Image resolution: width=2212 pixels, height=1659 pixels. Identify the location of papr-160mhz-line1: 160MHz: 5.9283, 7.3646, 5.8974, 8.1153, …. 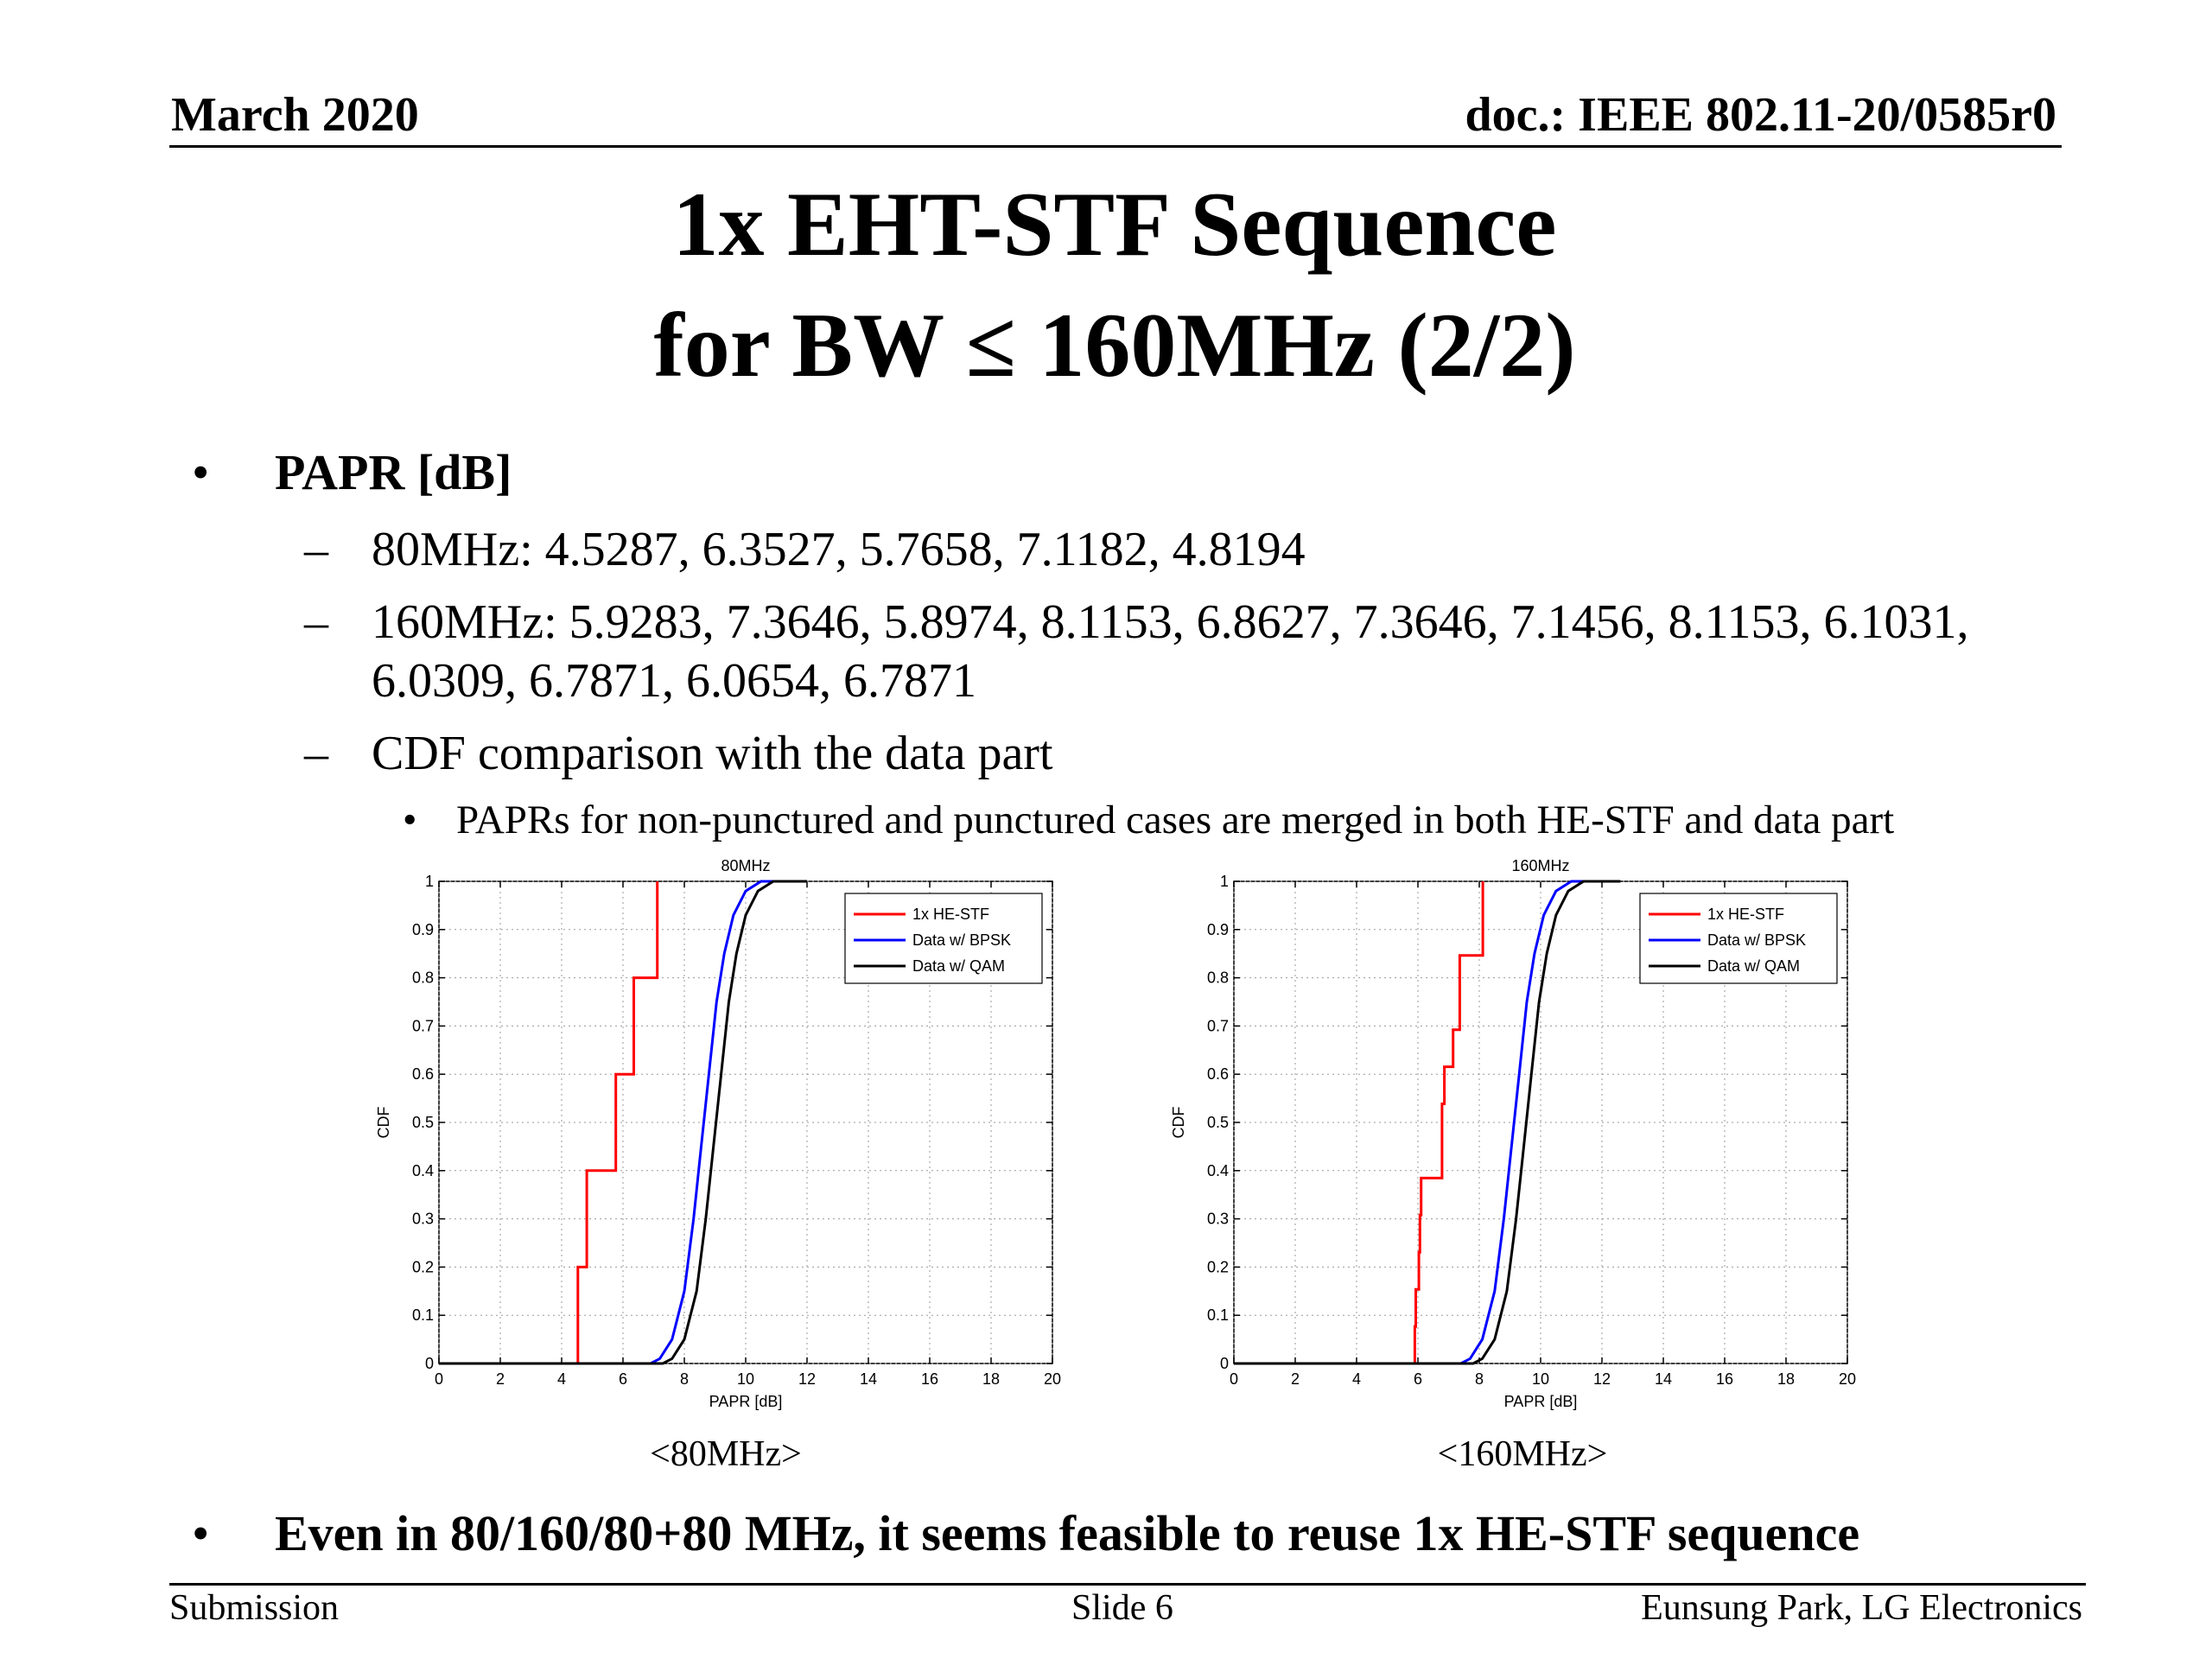
(1170, 622).